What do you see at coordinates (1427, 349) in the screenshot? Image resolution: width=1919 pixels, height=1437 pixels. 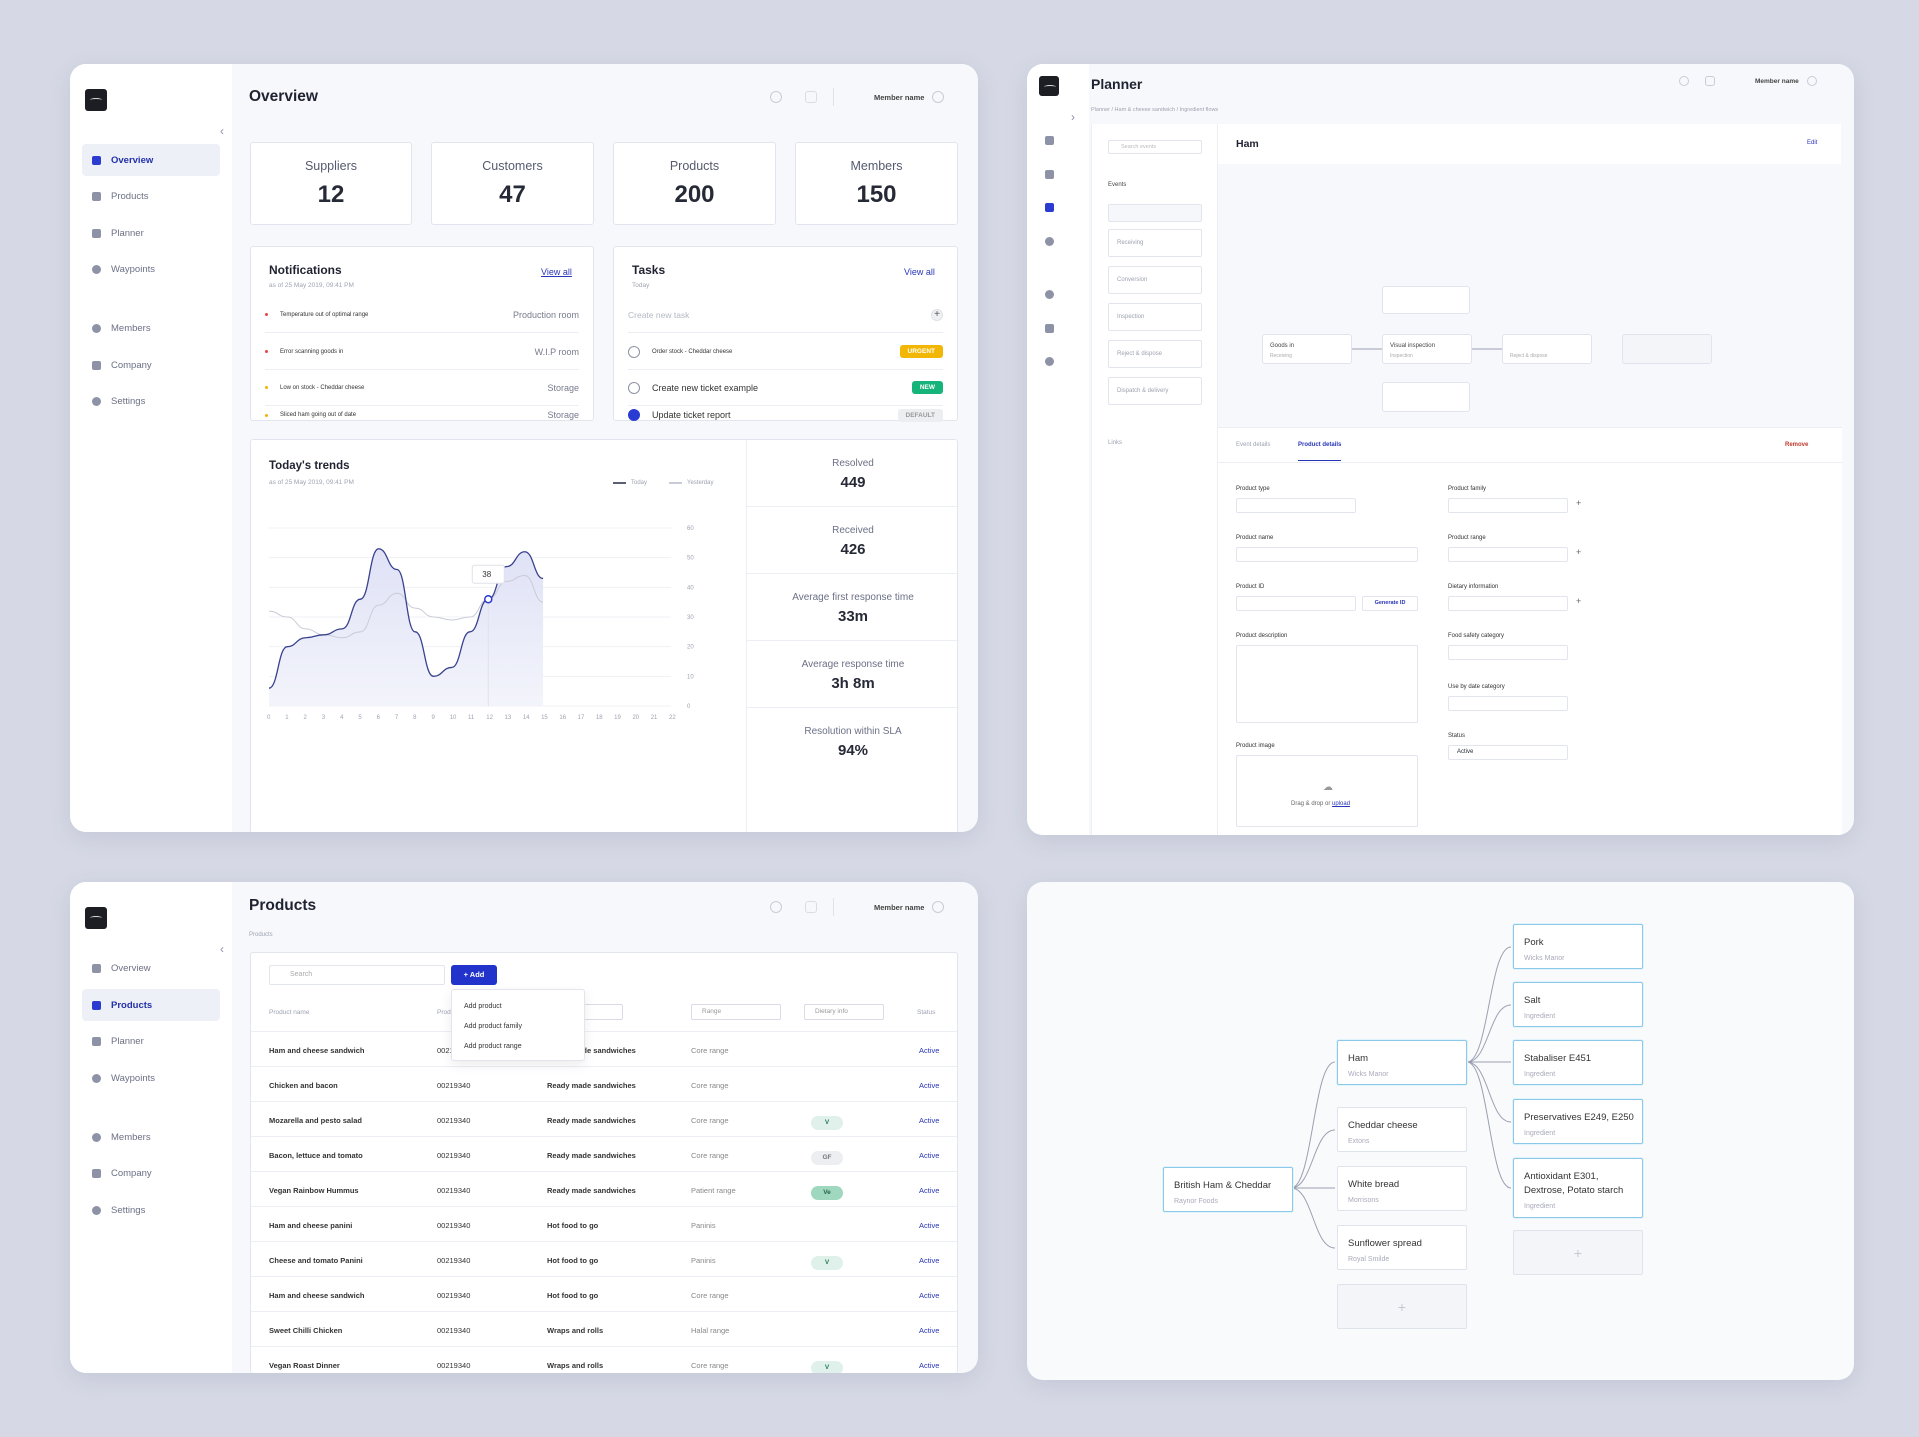 I see `flow-node-inspection: Visual inspection Inspection` at bounding box center [1427, 349].